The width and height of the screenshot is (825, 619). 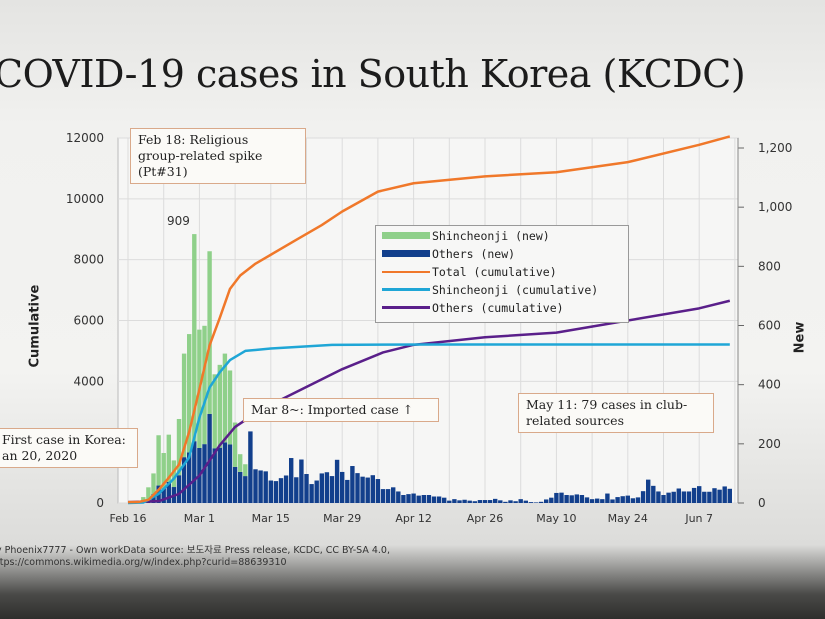 What do you see at coordinates (769, 326) in the screenshot?
I see `y2-tick-label: 600` at bounding box center [769, 326].